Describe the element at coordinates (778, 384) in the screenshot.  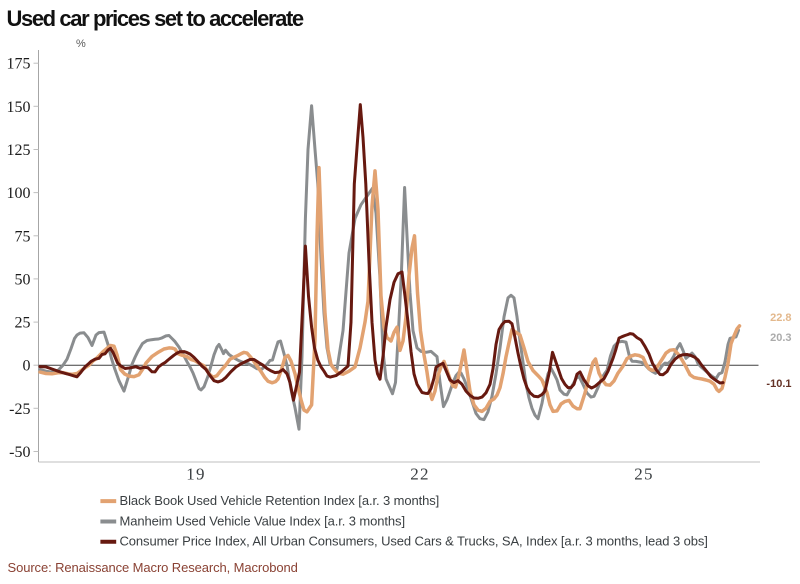
I see `svg-text: -10.1` at that location.